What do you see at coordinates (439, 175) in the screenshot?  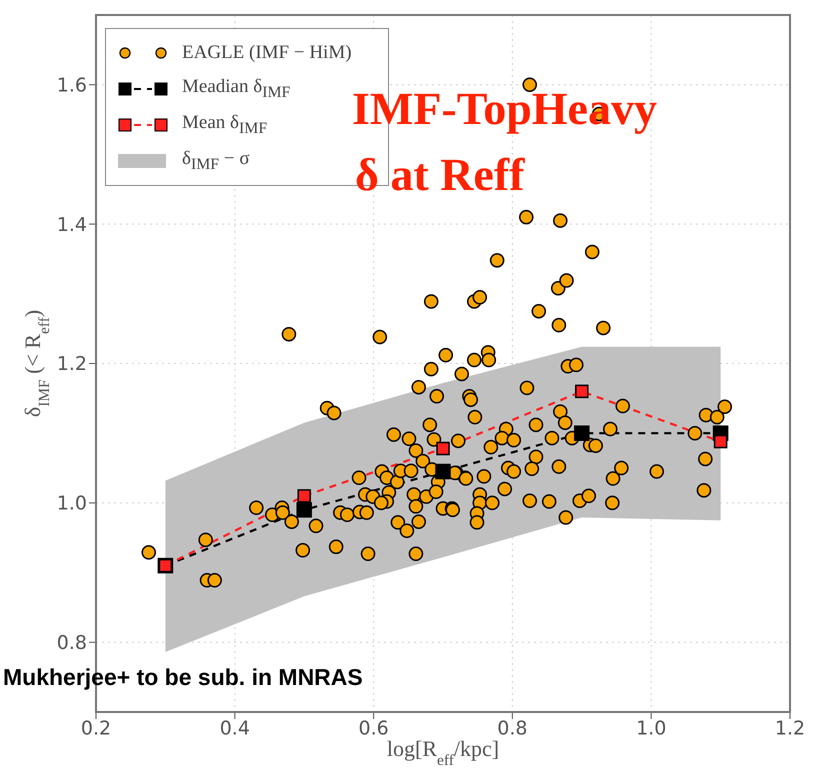 I see `annotation: δ at Reff` at bounding box center [439, 175].